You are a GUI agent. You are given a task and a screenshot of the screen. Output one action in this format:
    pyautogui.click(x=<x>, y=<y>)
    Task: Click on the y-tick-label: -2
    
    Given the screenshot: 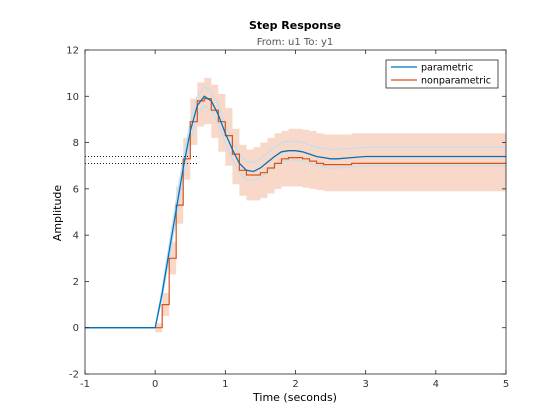 What is the action you would take?
    pyautogui.click(x=74, y=375)
    